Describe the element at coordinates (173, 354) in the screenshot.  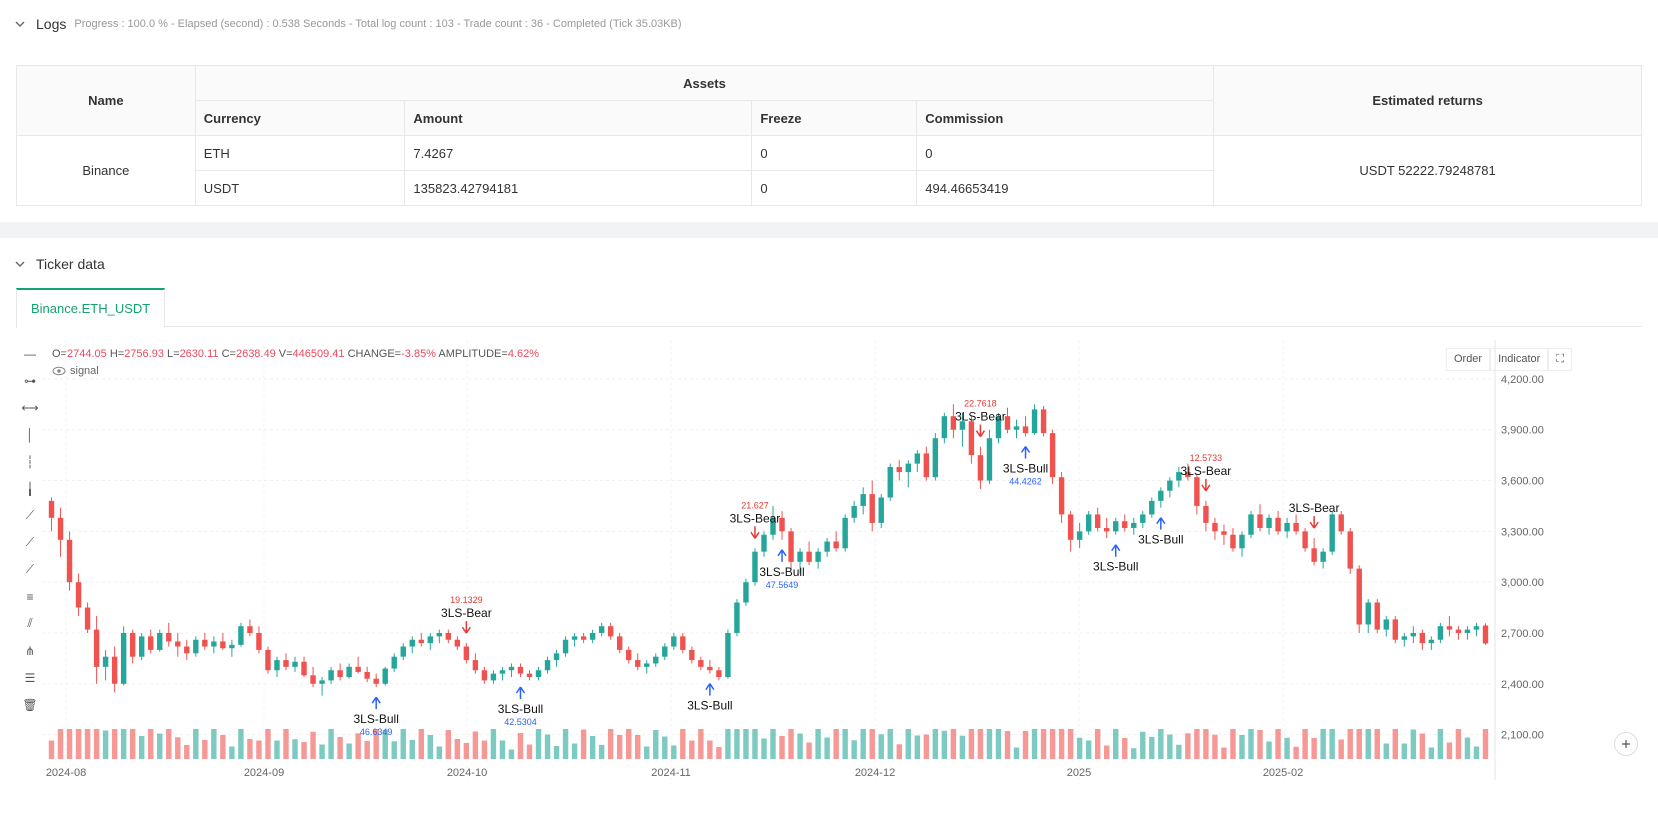
I see `low-label: L=` at that location.